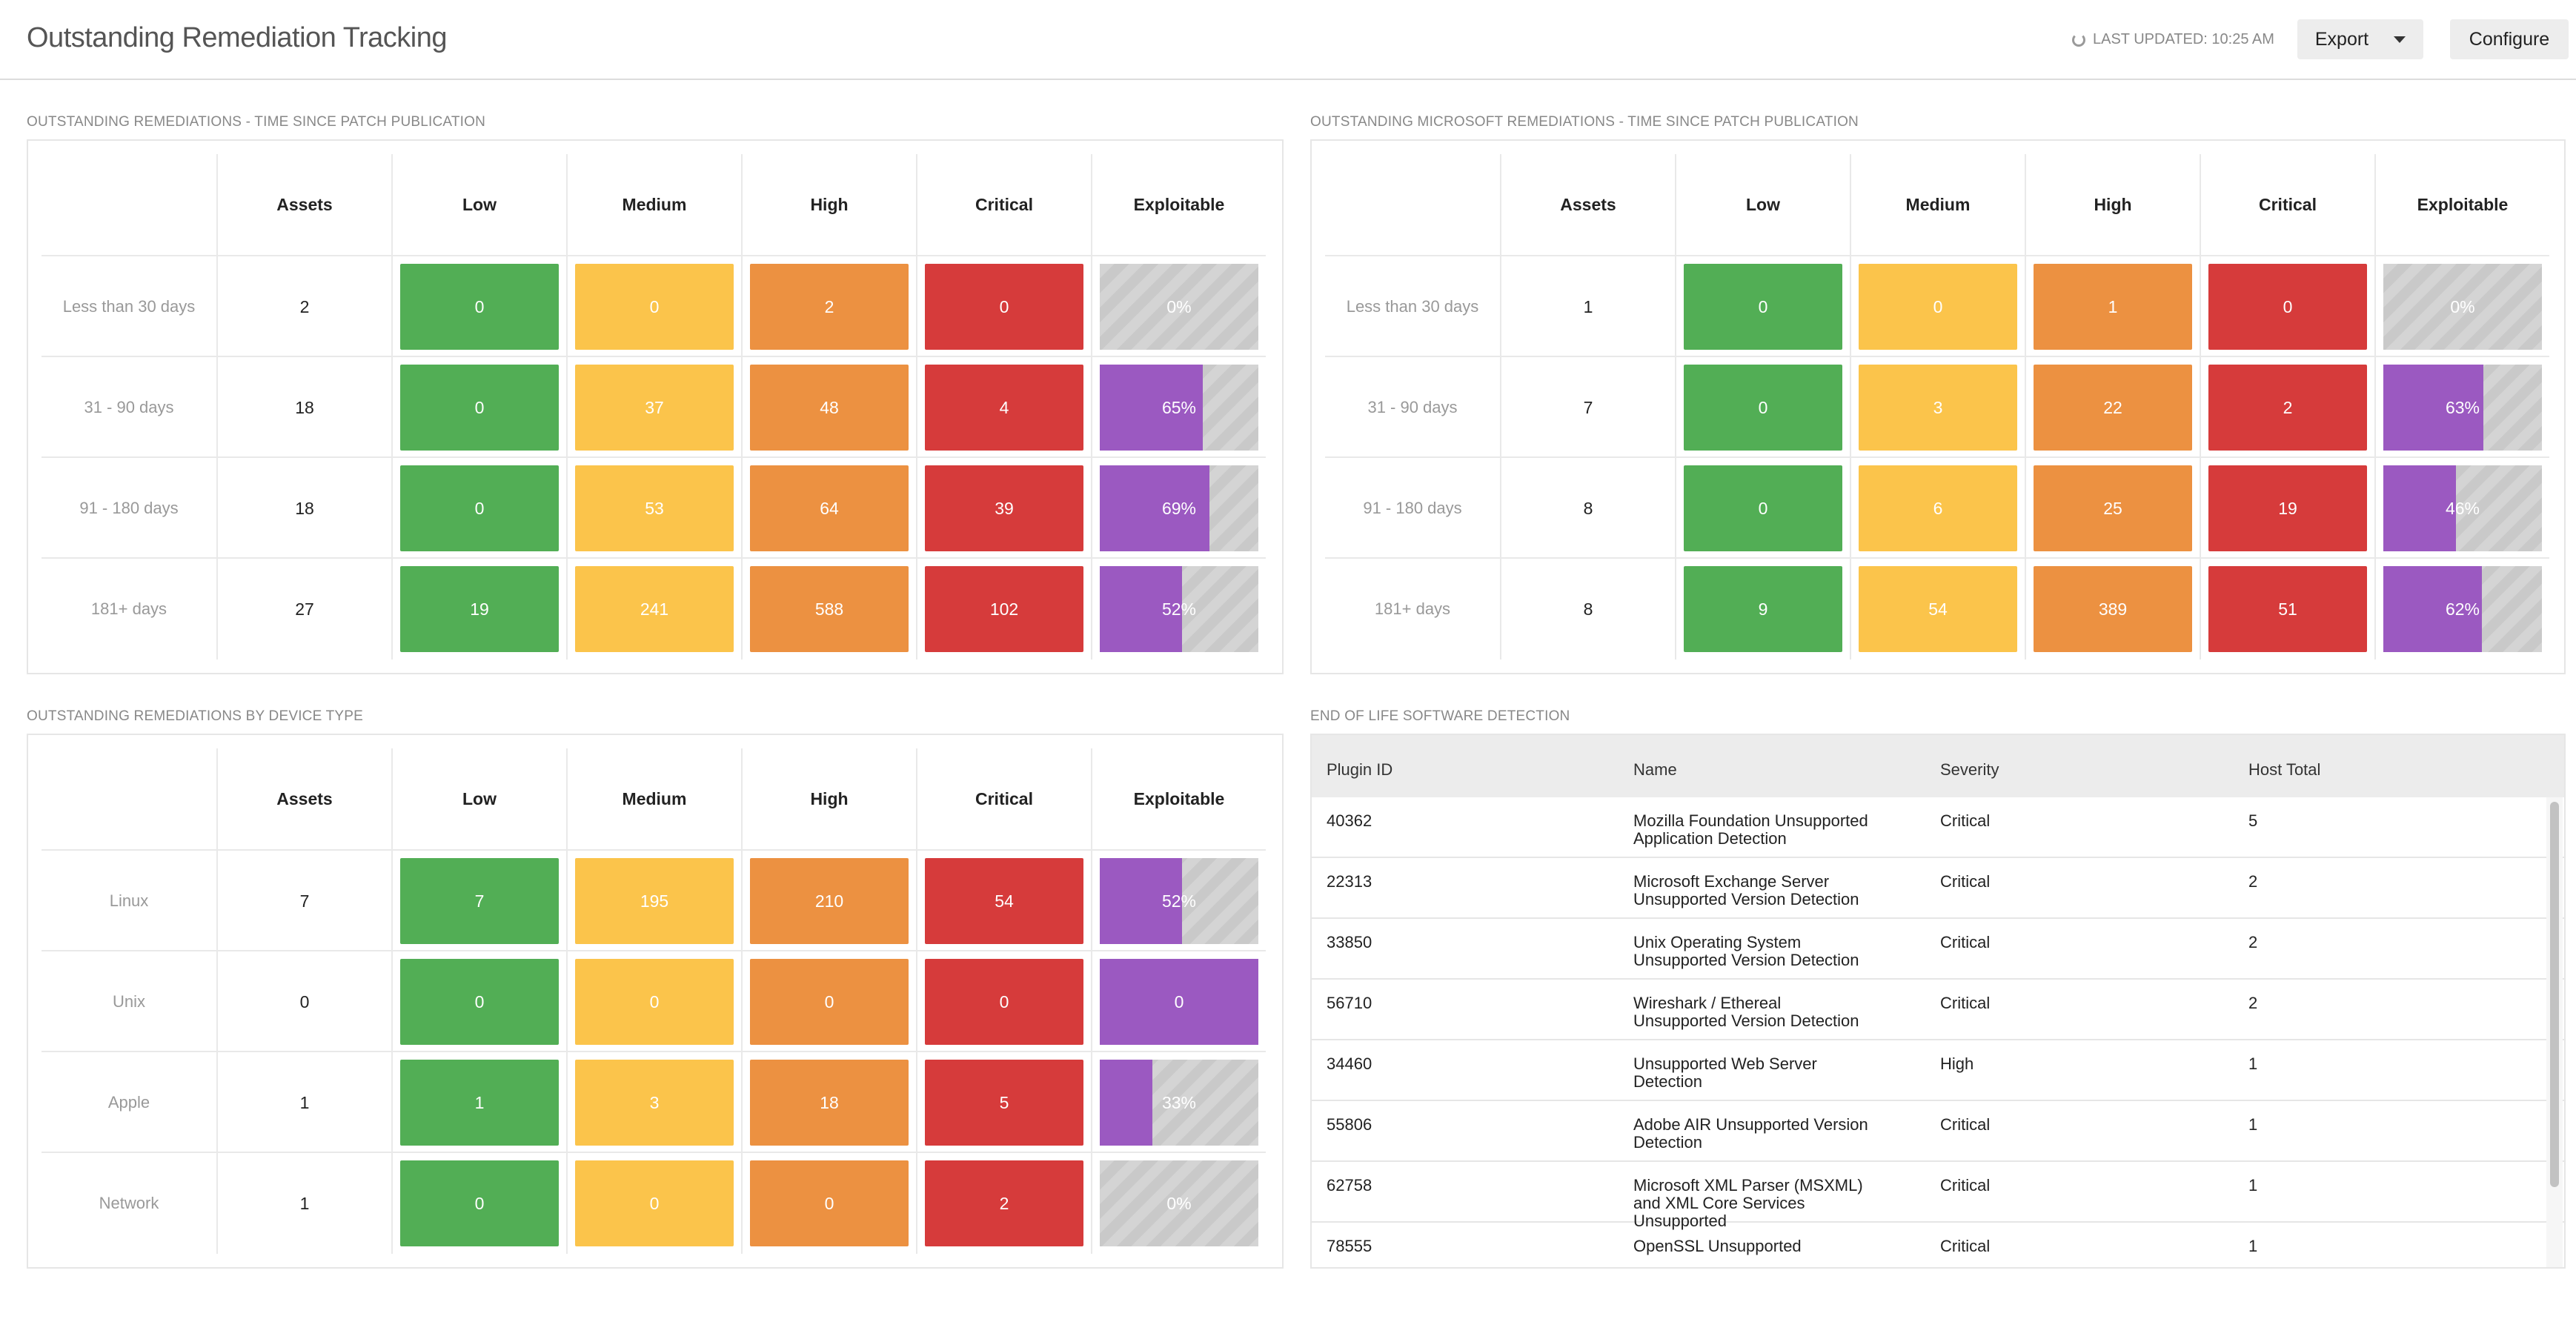  What do you see at coordinates (1360, 769) in the screenshot?
I see `col-header-plugin-id: Plugin ID` at bounding box center [1360, 769].